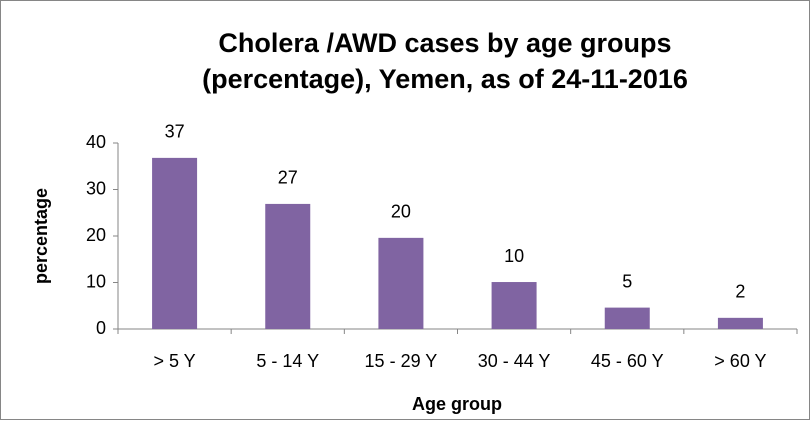  Describe the element at coordinates (41, 236) in the screenshot. I see `y-axis-label: percentage` at that location.